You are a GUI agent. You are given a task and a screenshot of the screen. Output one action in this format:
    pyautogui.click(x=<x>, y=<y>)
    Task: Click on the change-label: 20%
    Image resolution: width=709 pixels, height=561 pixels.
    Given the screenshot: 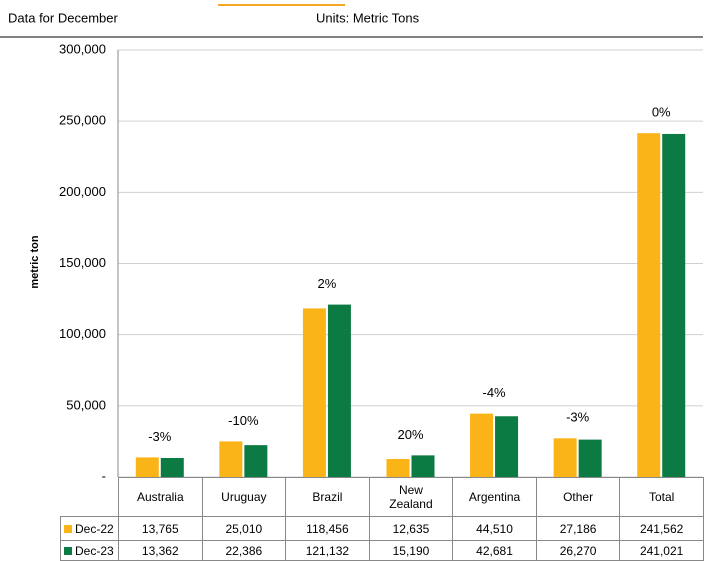 What is the action you would take?
    pyautogui.click(x=410, y=434)
    